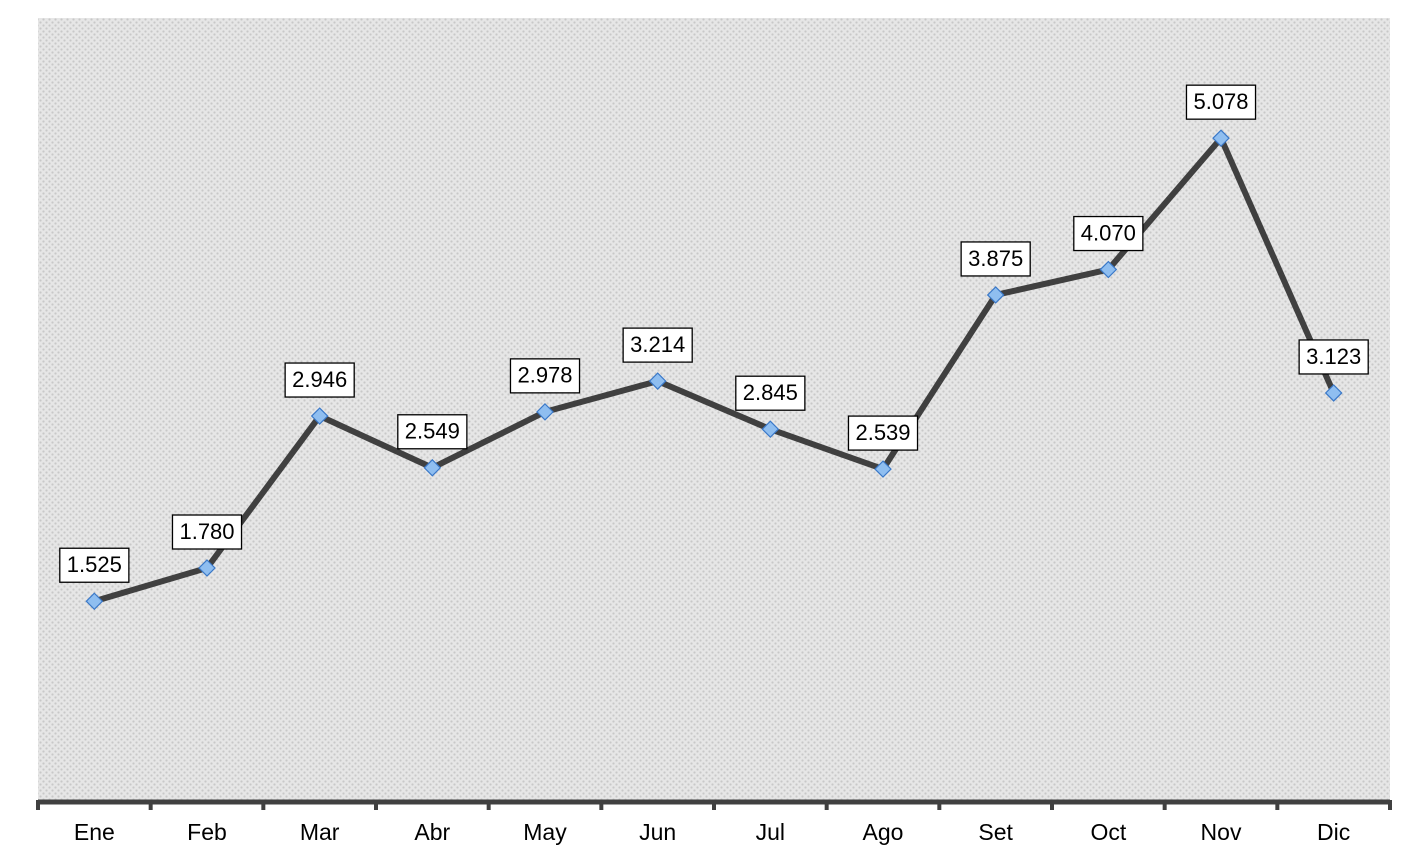 Image resolution: width=1406 pixels, height=846 pixels. Describe the element at coordinates (1221, 832) in the screenshot. I see `x-tick-label: Nov` at that location.